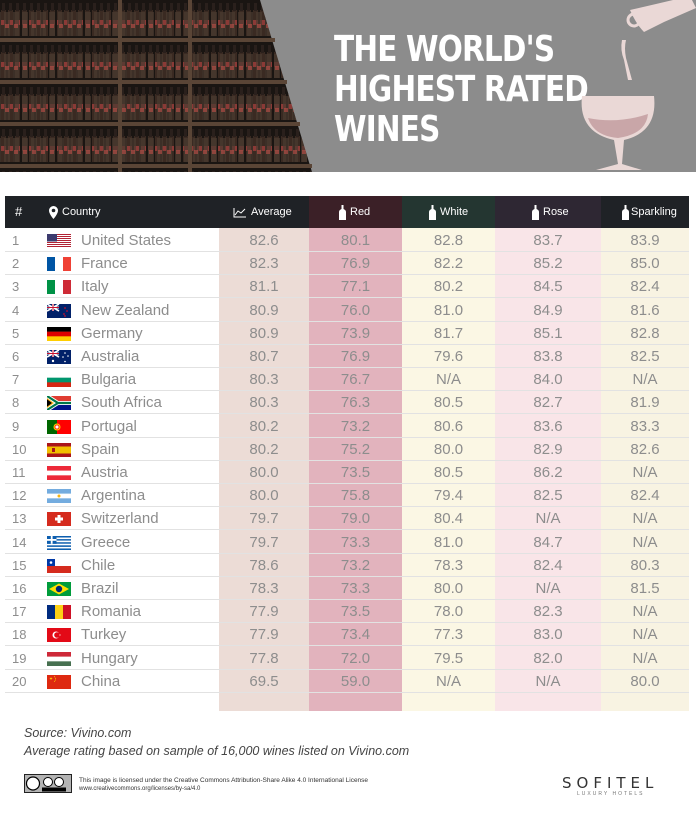  Describe the element at coordinates (95, 287) in the screenshot. I see `country-cell: Italy` at that location.